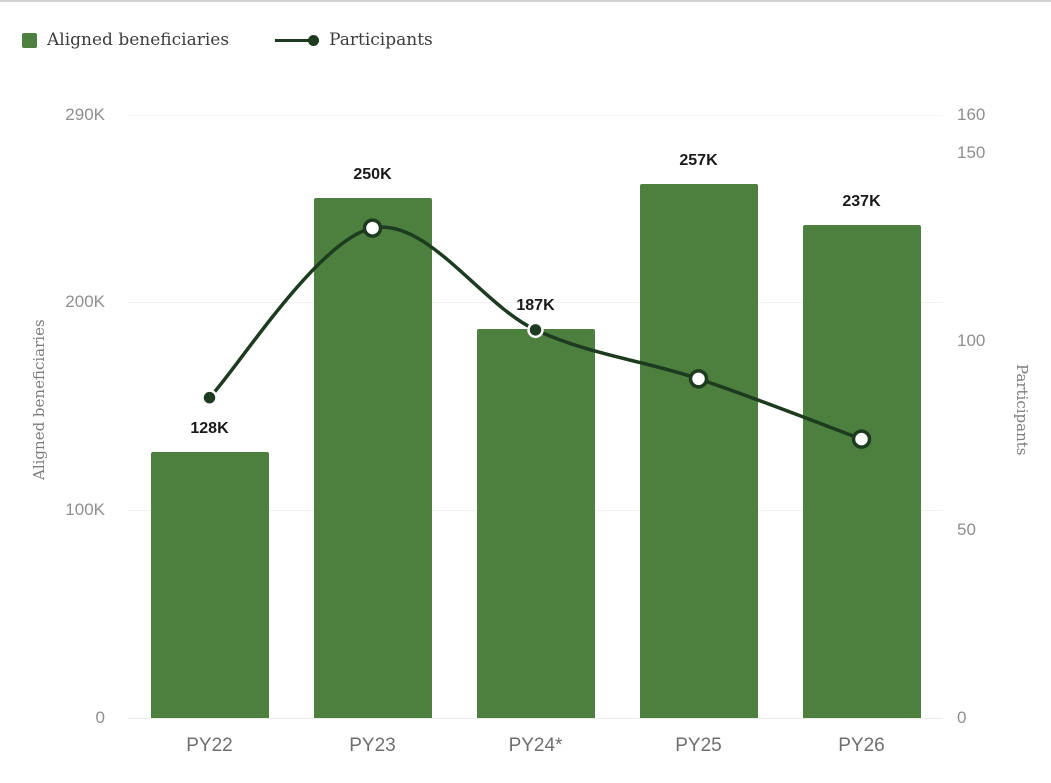 The height and width of the screenshot is (783, 1051). What do you see at coordinates (698, 160) in the screenshot?
I see `bar-value-label: 257K` at bounding box center [698, 160].